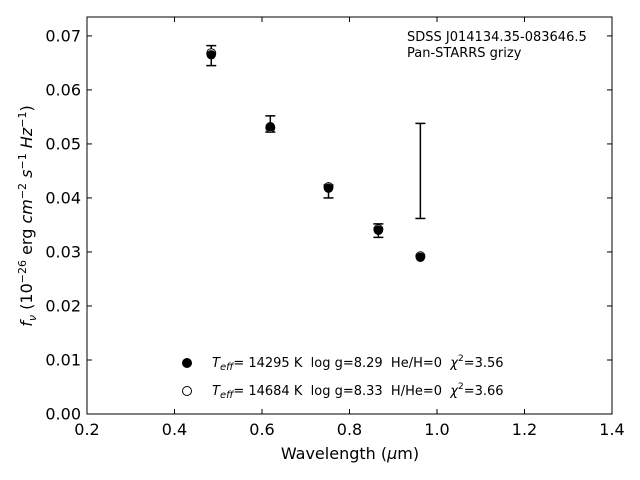 Image resolution: width=640 pixels, height=480 pixels. I want to click on y-tick-label: 0.02, so click(63, 305).